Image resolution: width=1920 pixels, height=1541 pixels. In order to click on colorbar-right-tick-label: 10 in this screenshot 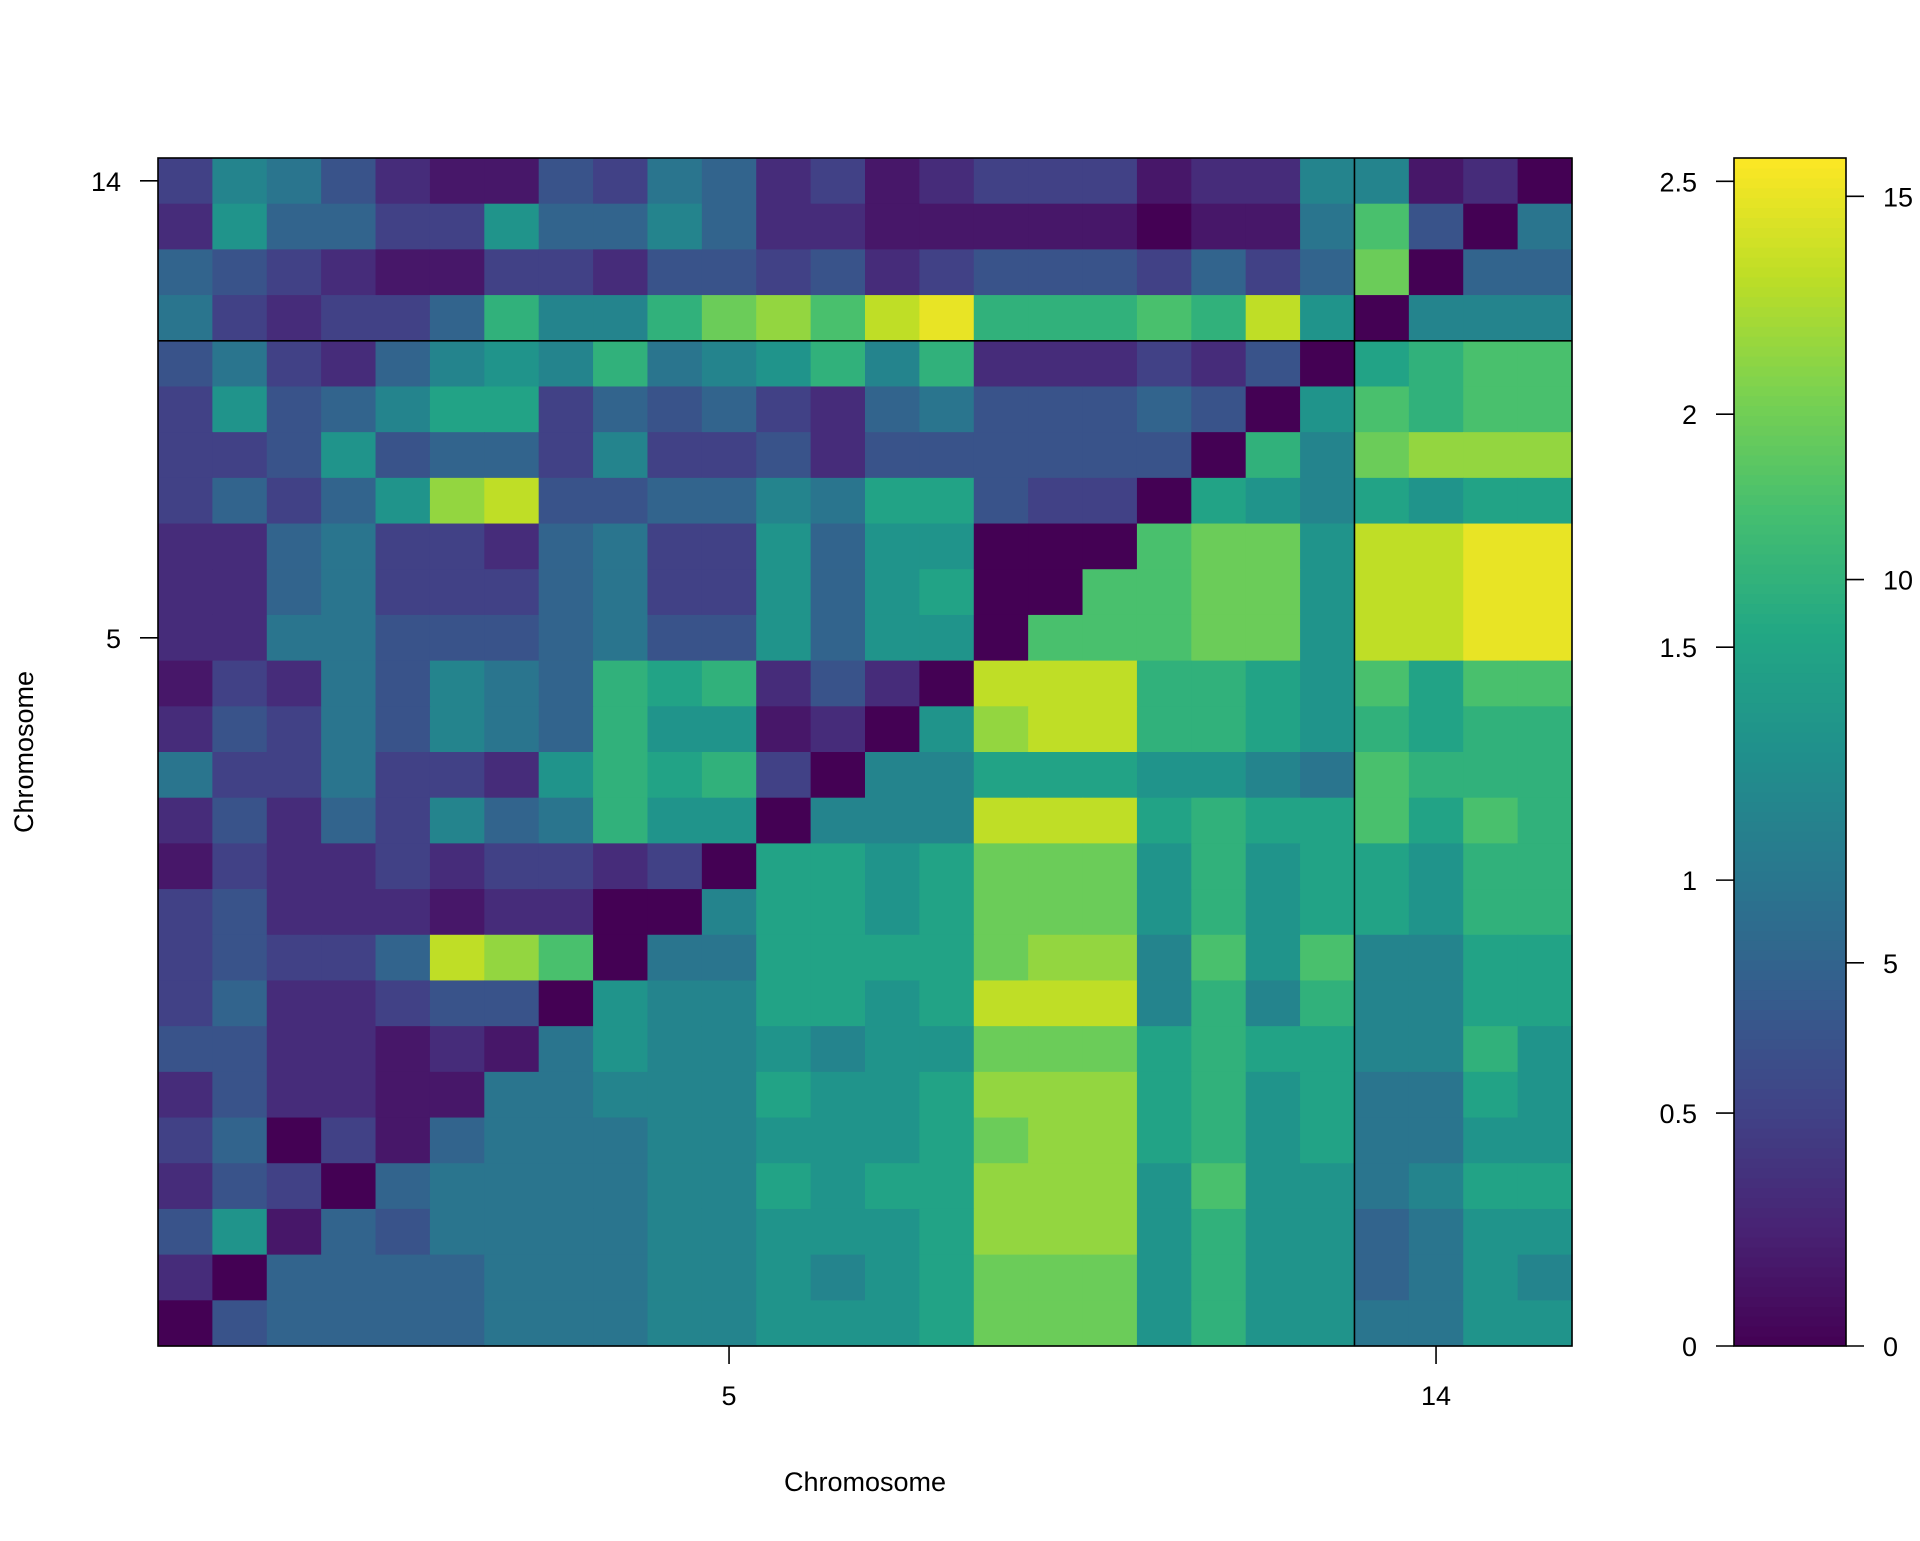, I will do `click(1898, 581)`.